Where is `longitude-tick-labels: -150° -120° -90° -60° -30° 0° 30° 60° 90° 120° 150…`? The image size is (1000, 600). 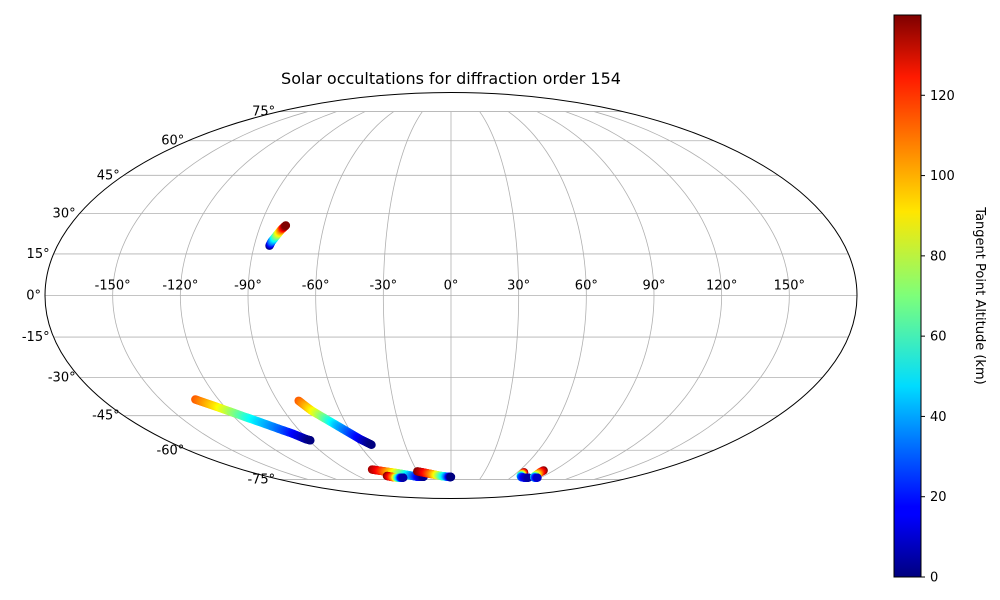 longitude-tick-labels: -150° -120° -90° -60° -30° 0° 30° 60° 90° 120° 150… is located at coordinates (450, 286).